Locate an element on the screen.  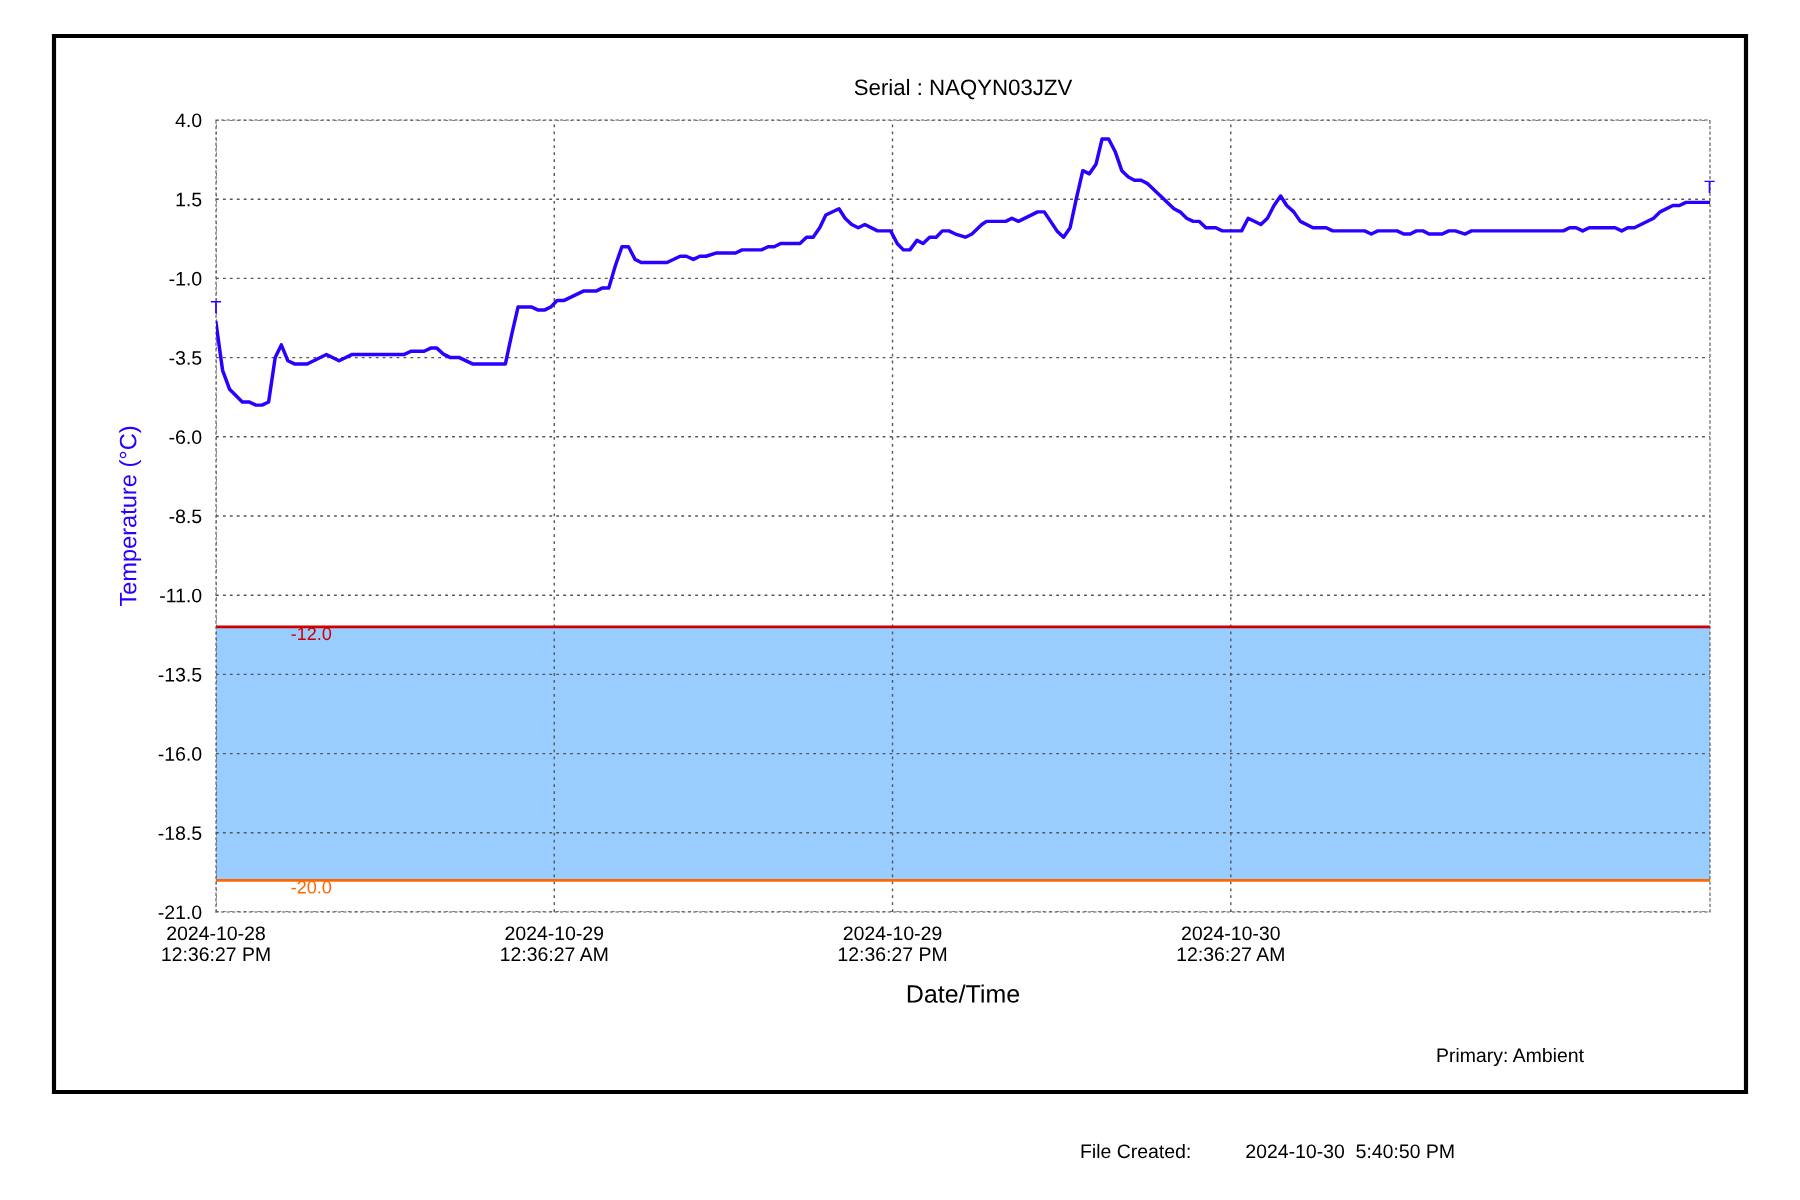
x-tick-label: 2024-10-28 12:36:27 PM is located at coordinates (216, 944).